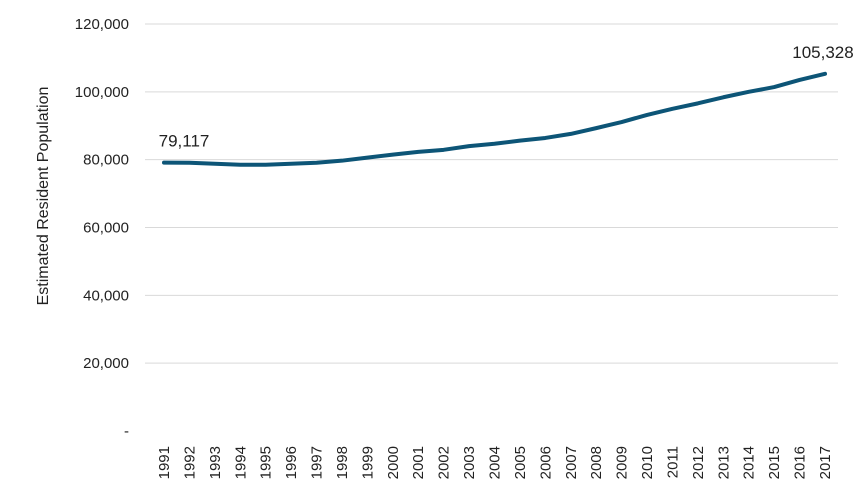 This screenshot has width=862, height=502. Describe the element at coordinates (393, 462) in the screenshot. I see `x-tick-label: 2000` at that location.